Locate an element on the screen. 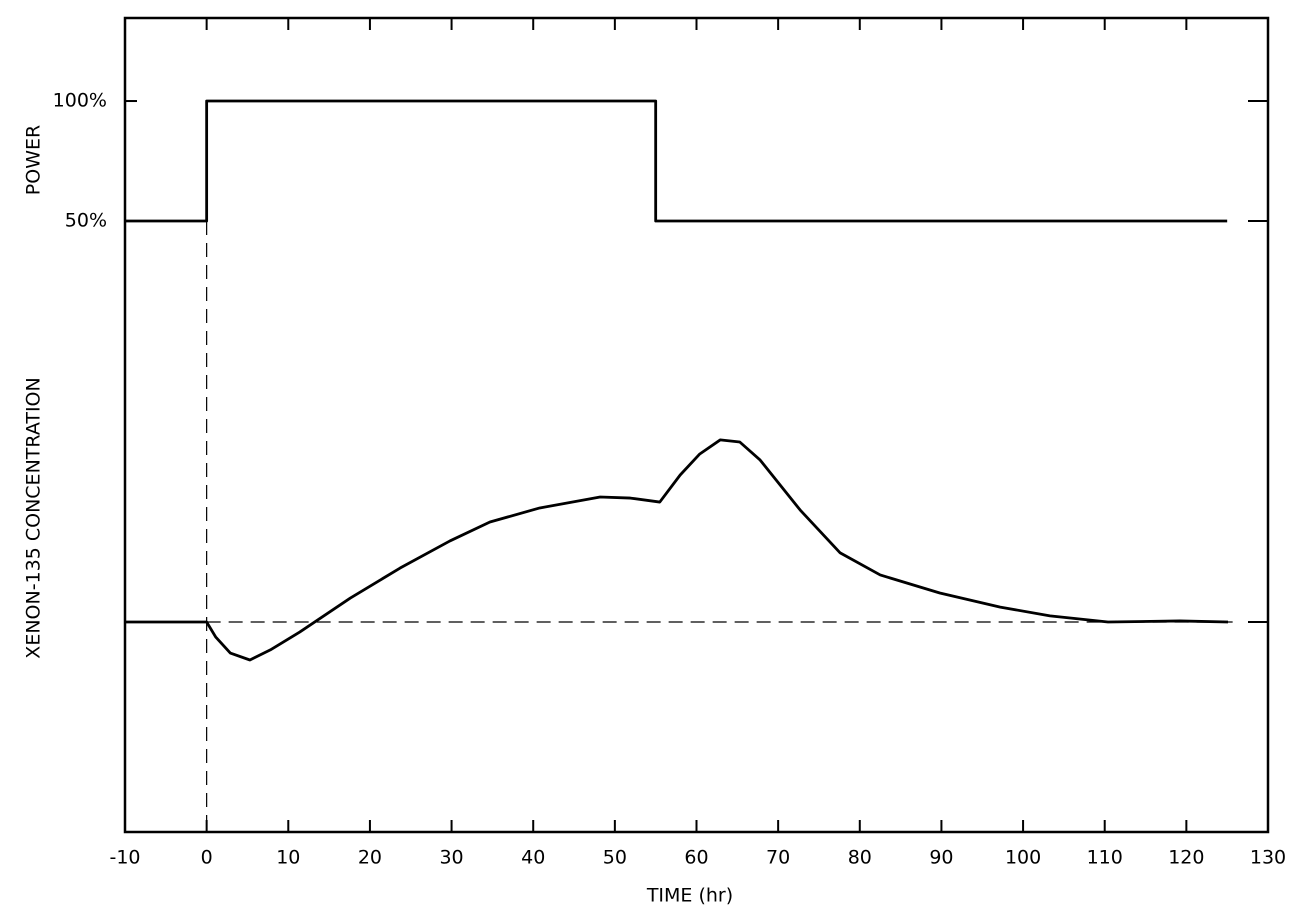 Image resolution: width=1296 pixels, height=918 pixels. x-tick-label: 130 is located at coordinates (1268, 858).